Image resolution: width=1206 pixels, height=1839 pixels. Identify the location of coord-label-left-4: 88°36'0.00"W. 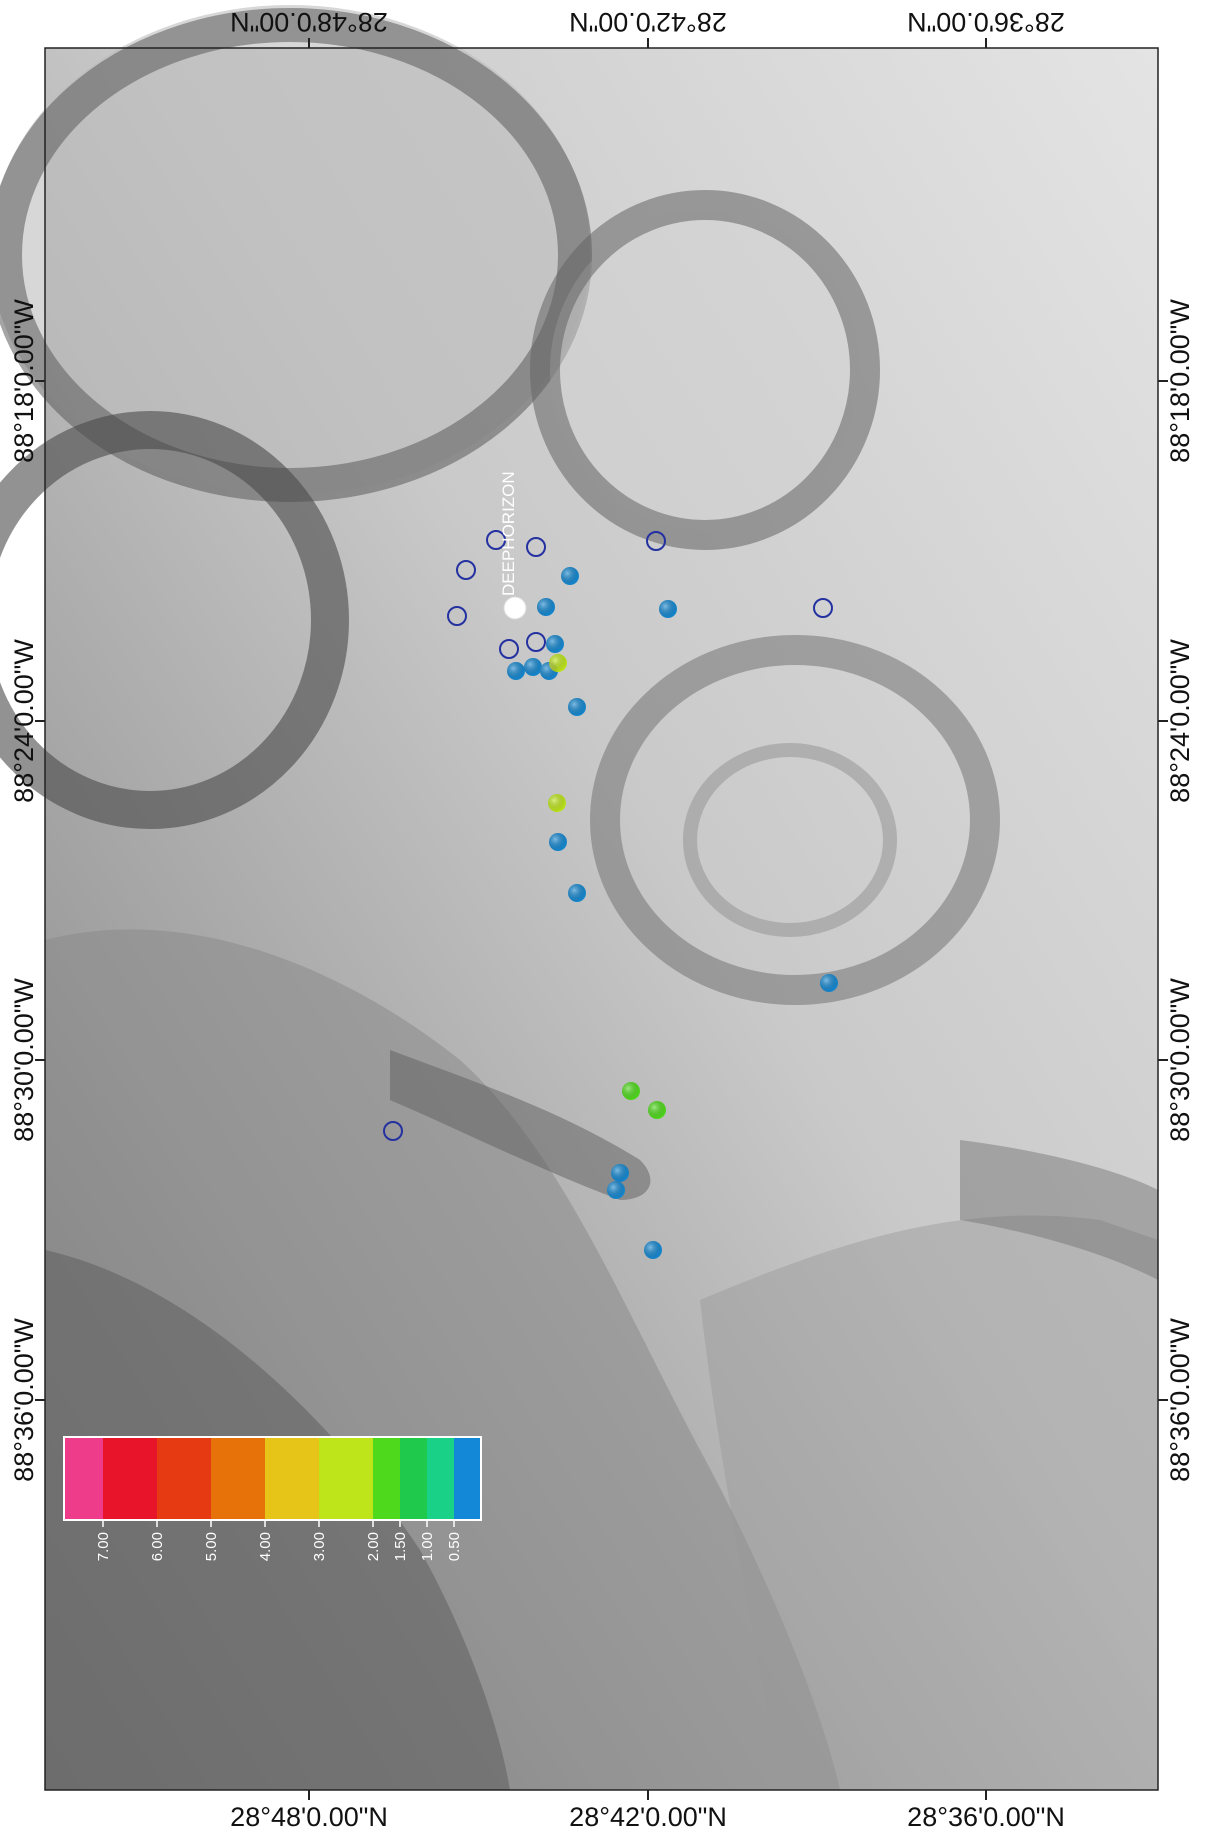
(24, 1400).